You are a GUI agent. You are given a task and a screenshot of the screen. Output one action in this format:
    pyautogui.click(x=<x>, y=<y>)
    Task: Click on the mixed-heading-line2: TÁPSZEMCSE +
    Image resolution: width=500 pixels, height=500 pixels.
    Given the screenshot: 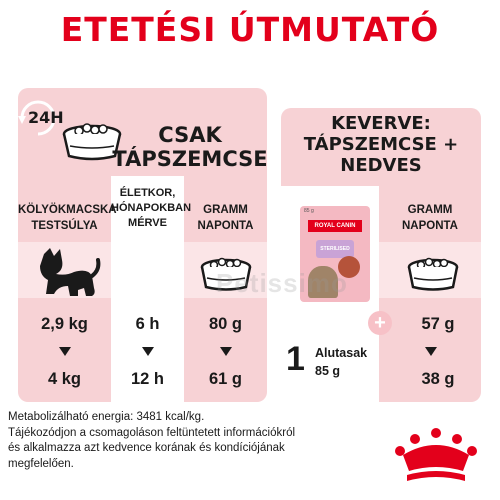 What is the action you would take?
    pyautogui.click(x=381, y=144)
    